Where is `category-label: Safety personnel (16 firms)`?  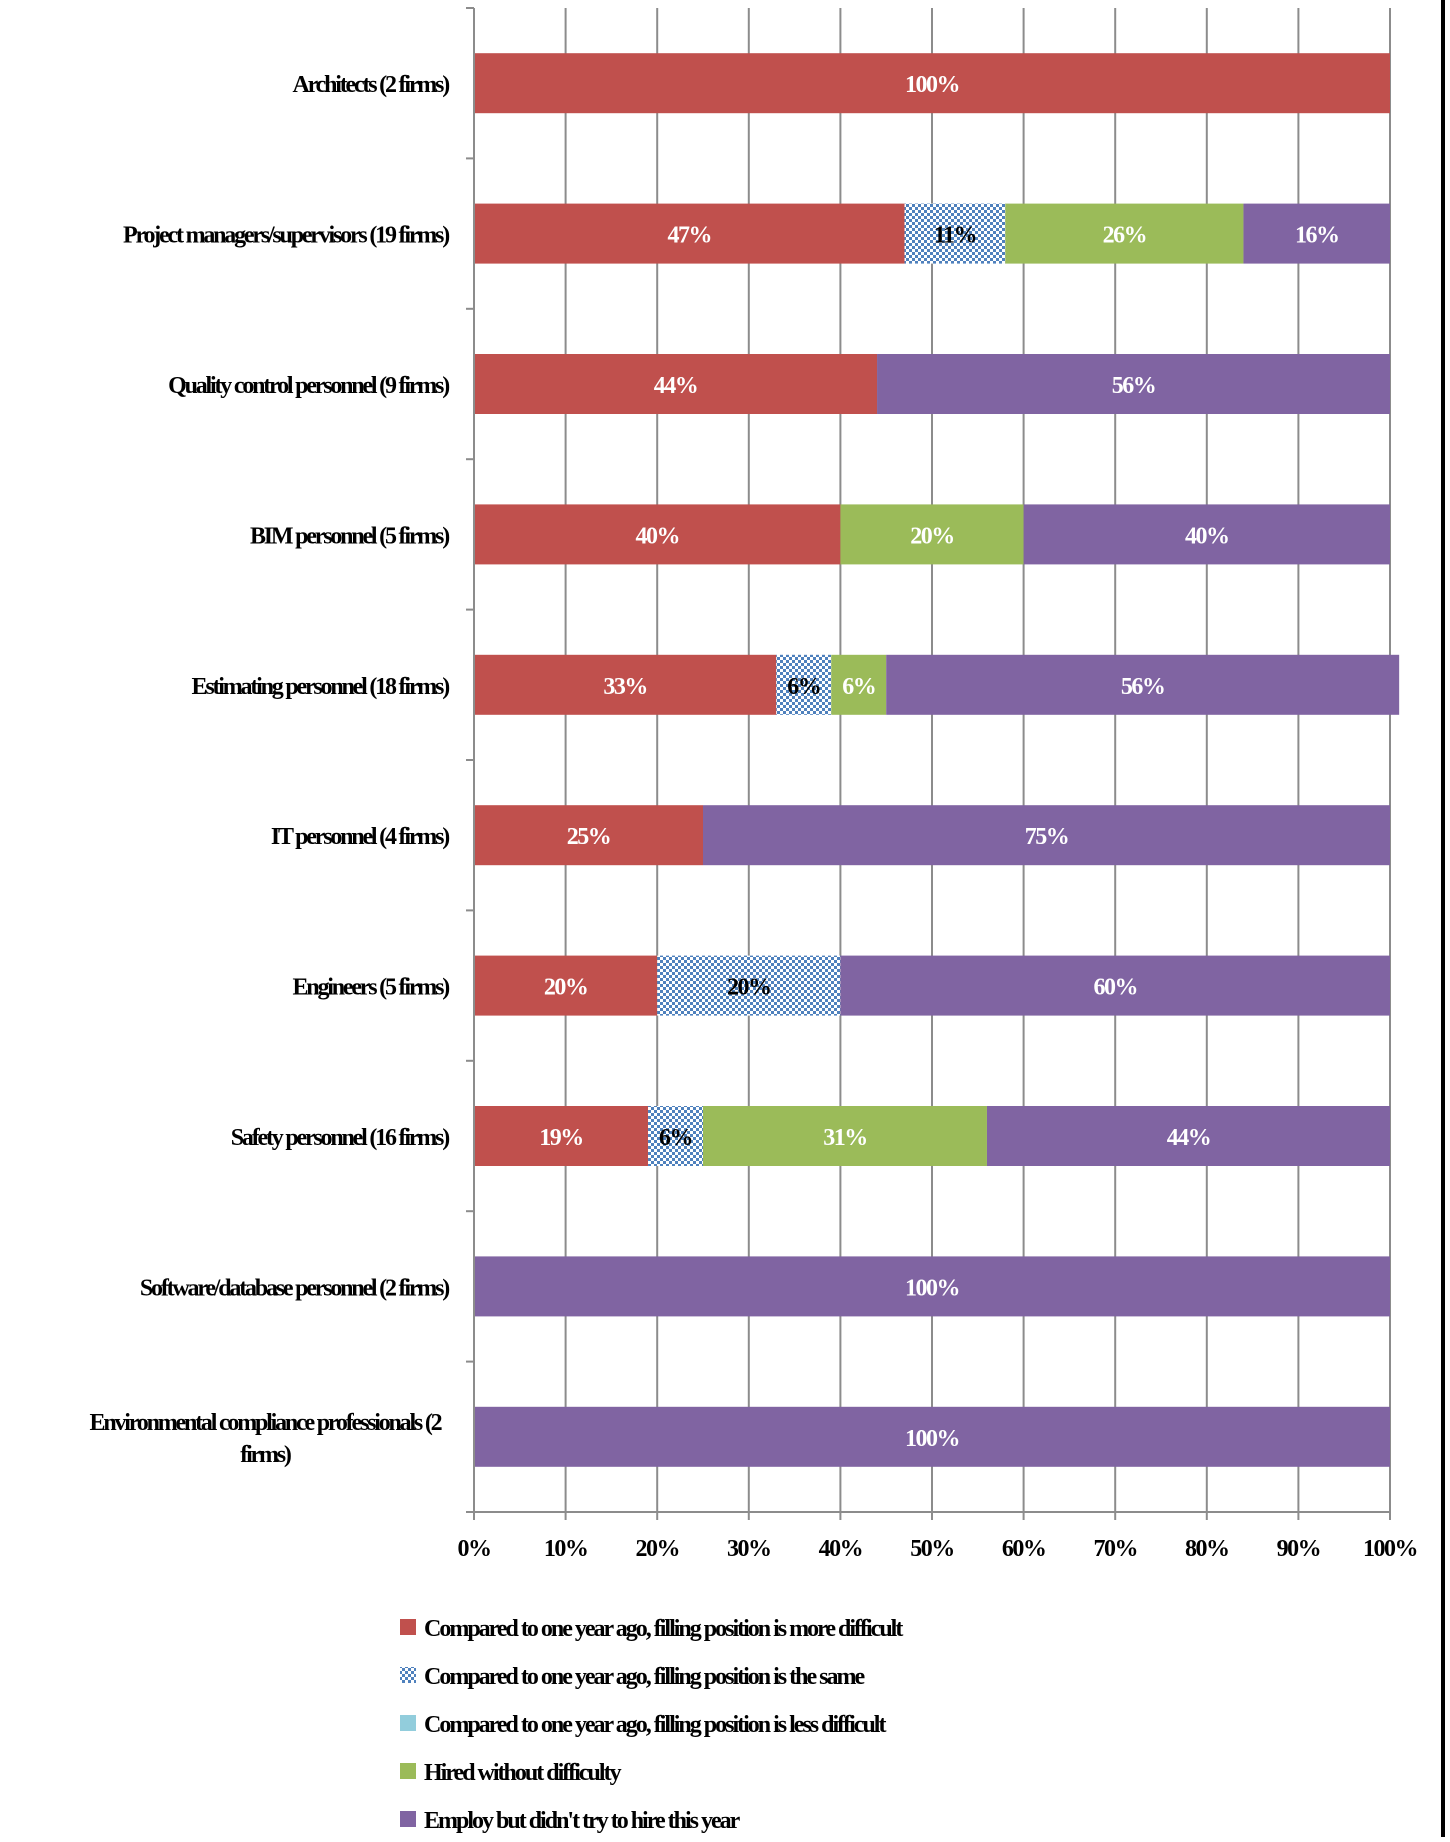 category-label: Safety personnel (16 firms) is located at coordinates (340, 1138).